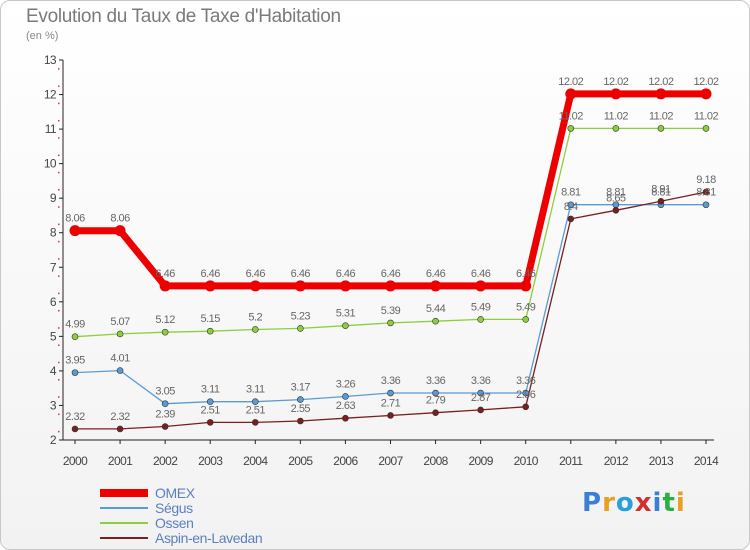 The height and width of the screenshot is (550, 750). Describe the element at coordinates (50, 60) in the screenshot. I see `y-tick-label: 13` at that location.